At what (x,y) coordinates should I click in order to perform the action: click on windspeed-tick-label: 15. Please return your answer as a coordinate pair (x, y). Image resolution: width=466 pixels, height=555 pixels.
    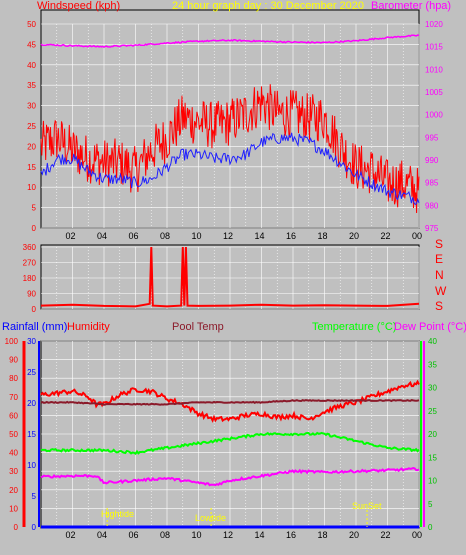
    Looking at the image, I should click on (31, 167).